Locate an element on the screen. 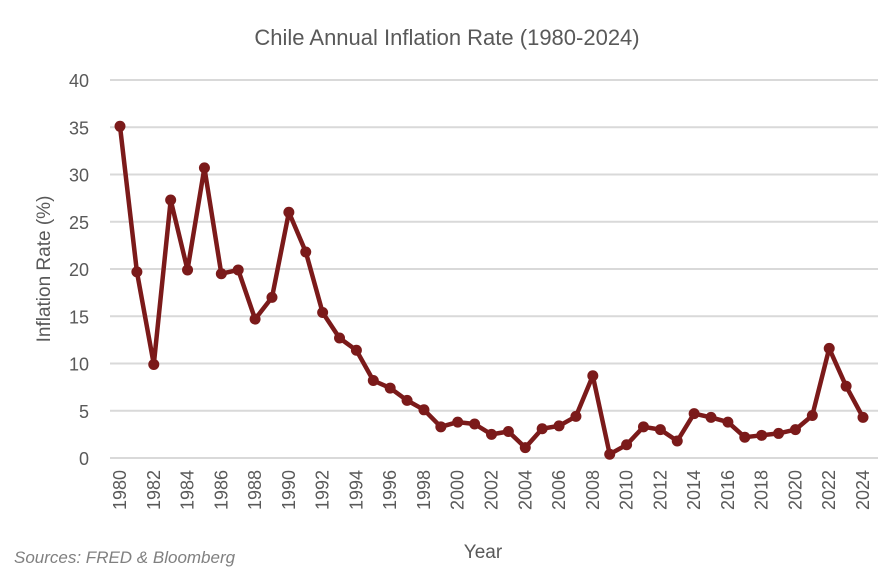 The height and width of the screenshot is (587, 895). x-tick-label: 2002 is located at coordinates (492, 490).